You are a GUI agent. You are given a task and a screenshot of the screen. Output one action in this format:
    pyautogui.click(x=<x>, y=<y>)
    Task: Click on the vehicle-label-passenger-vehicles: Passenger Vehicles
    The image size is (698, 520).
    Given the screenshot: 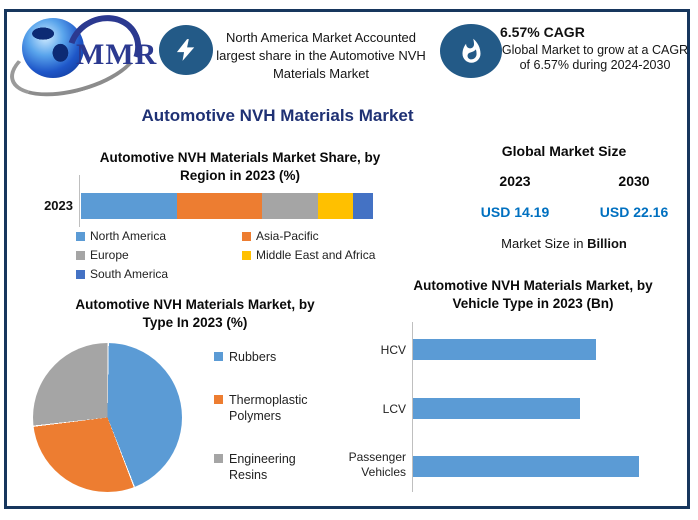 What is the action you would take?
    pyautogui.click(x=377, y=464)
    